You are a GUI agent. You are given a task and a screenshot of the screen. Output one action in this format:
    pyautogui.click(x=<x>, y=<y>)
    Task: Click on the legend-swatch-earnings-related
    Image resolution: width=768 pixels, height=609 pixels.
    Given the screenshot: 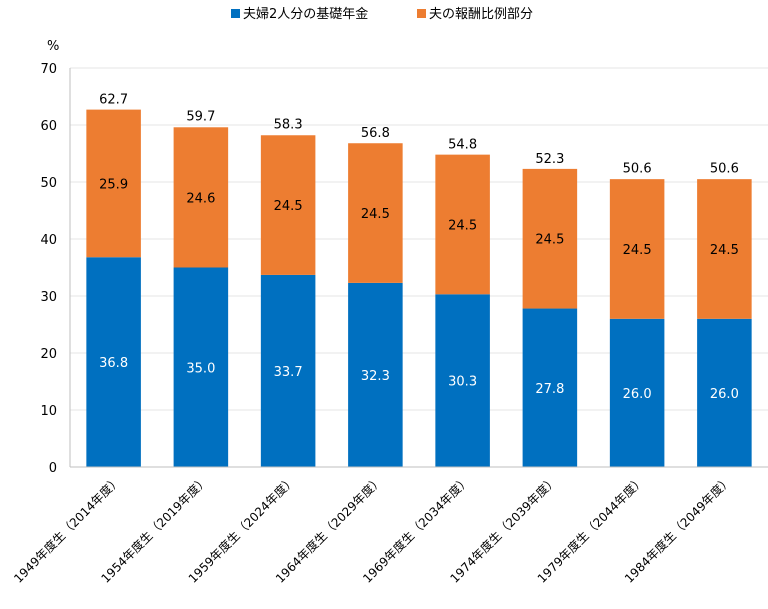 What is the action you would take?
    pyautogui.click(x=421, y=13)
    